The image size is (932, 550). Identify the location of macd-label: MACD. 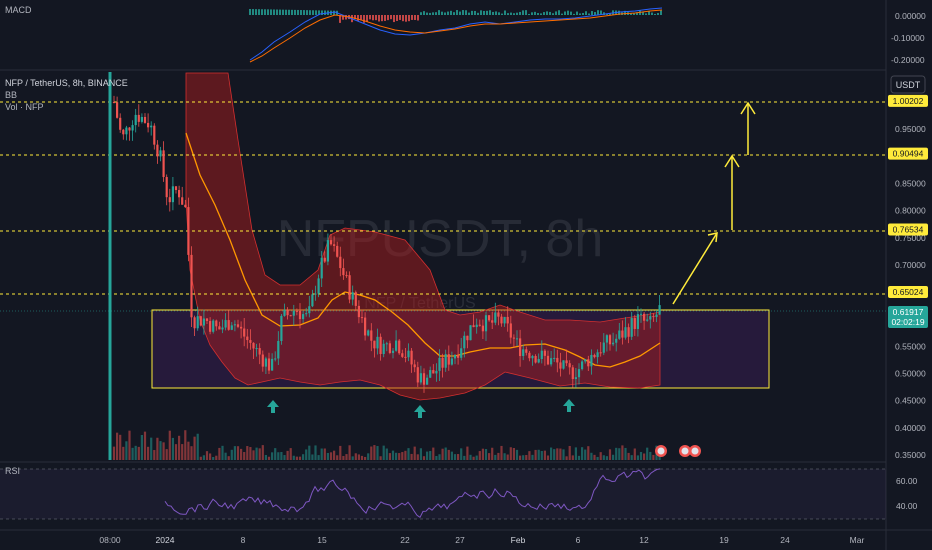
(18, 10).